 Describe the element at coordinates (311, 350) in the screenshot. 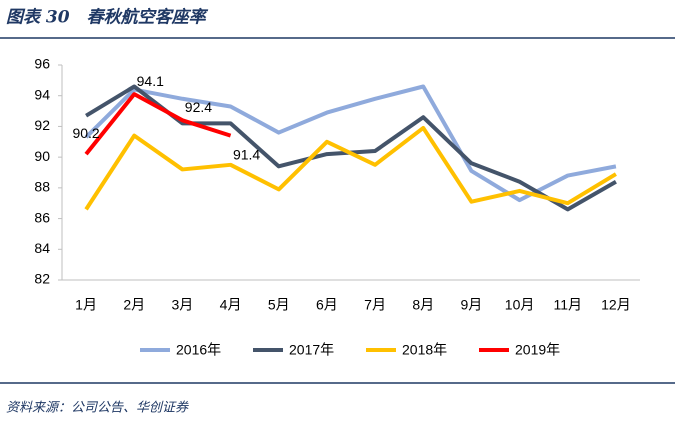

I see `legend-label: 2017年` at that location.